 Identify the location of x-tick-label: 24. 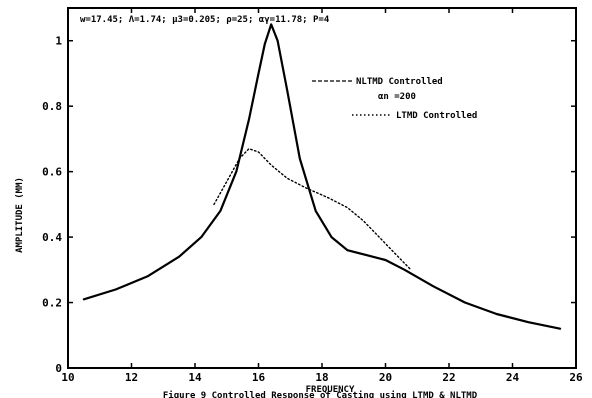
(513, 377).